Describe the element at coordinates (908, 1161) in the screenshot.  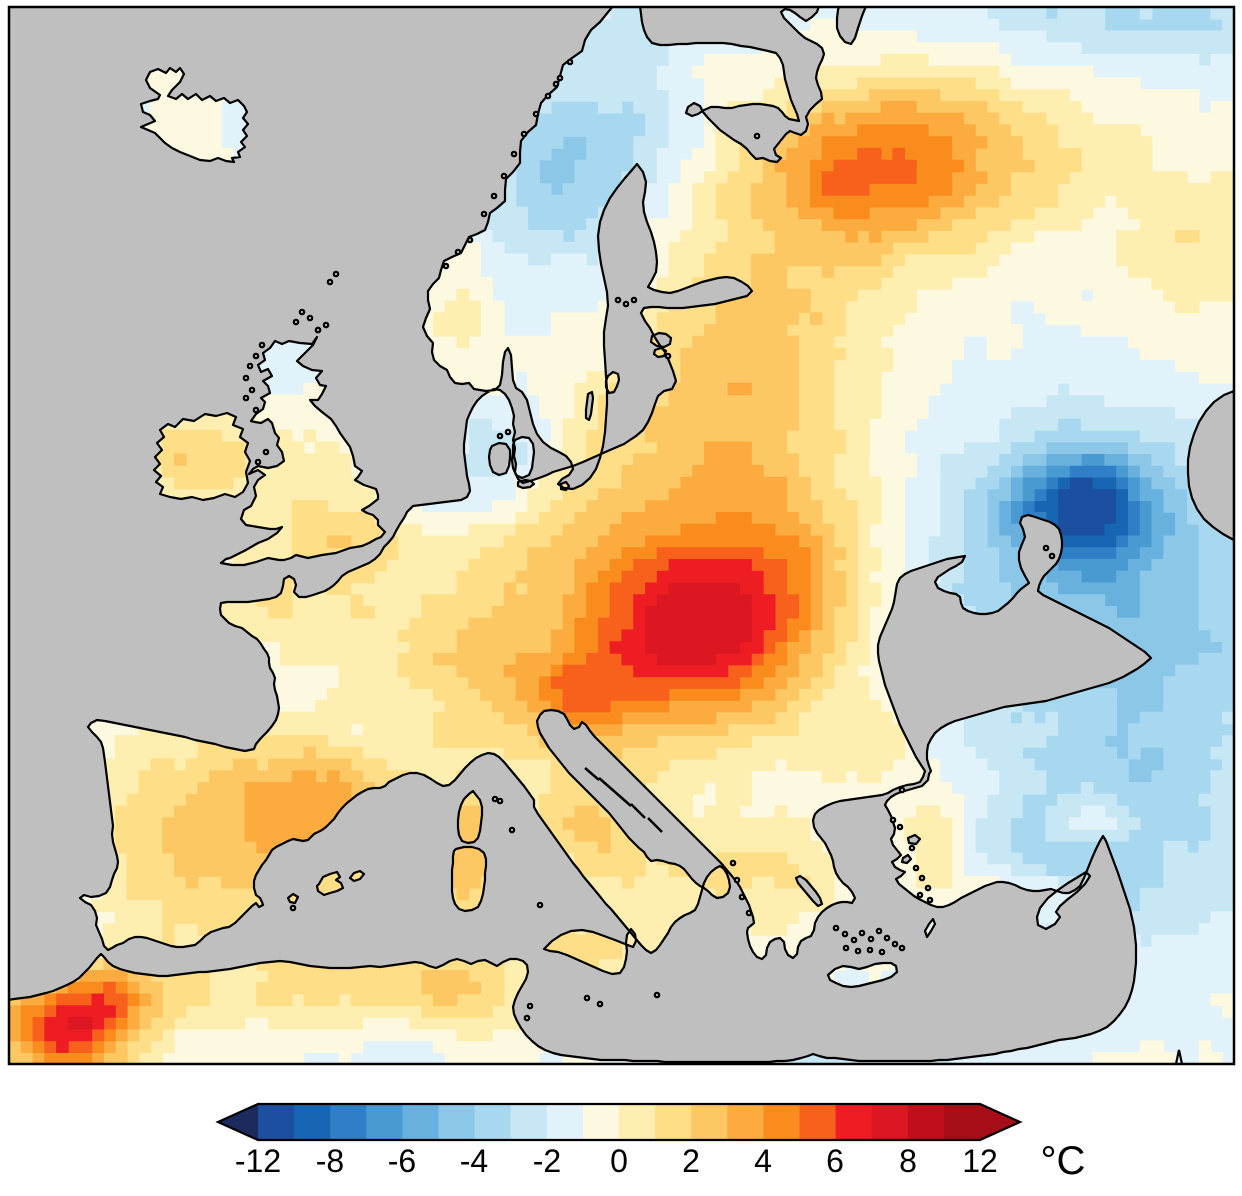
I see `svg-text: 8` at that location.